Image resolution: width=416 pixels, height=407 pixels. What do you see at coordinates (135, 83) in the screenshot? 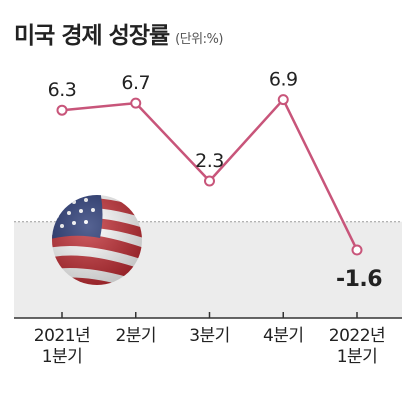
I see `data-label: 6.7` at bounding box center [135, 83].